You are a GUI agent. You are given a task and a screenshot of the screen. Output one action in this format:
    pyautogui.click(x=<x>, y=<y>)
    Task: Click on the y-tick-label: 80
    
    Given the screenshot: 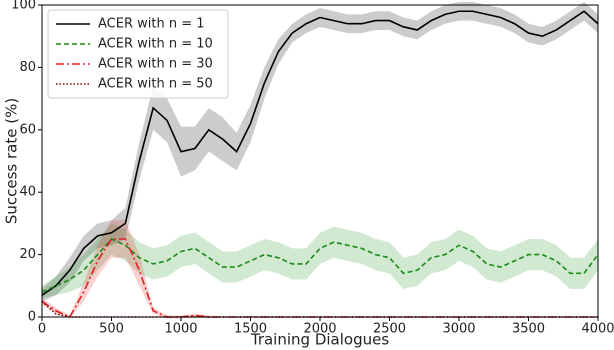 What is the action you would take?
    pyautogui.click(x=27, y=67)
    